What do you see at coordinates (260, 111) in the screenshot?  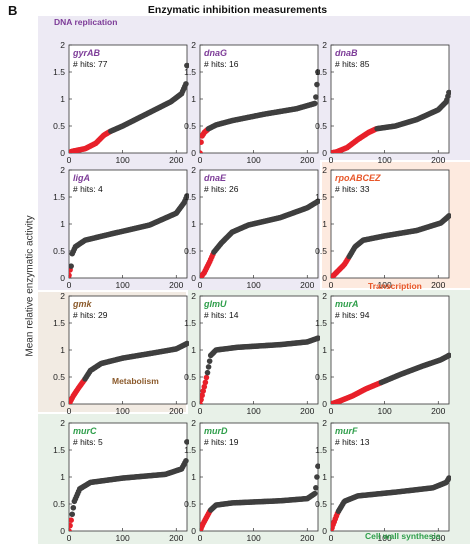 I see `points-dnaG` at bounding box center [260, 111].